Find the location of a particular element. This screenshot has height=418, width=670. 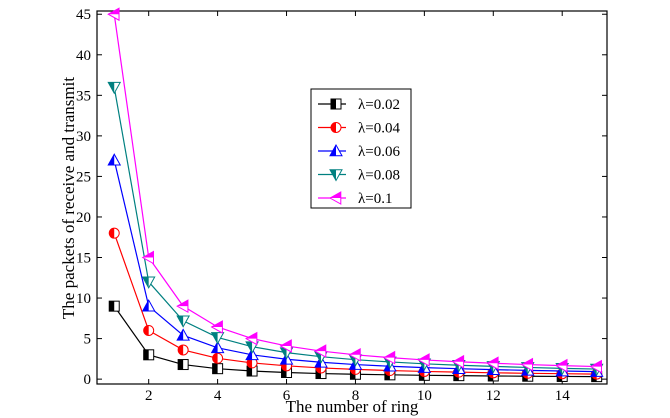

x-tick-label: 14 is located at coordinates (563, 396).